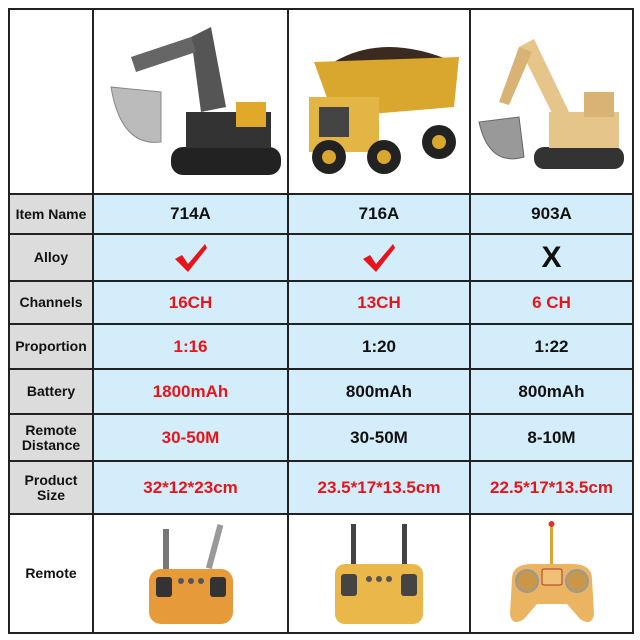 The image size is (640, 640). What do you see at coordinates (379, 487) in the screenshot?
I see `product-size-716a: 23.5*17*13.5cm` at bounding box center [379, 487].